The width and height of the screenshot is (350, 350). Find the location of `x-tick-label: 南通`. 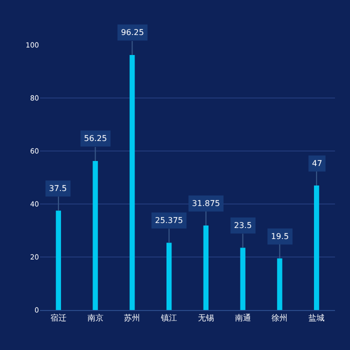

x-tick-label: 南通 is located at coordinates (242, 318).